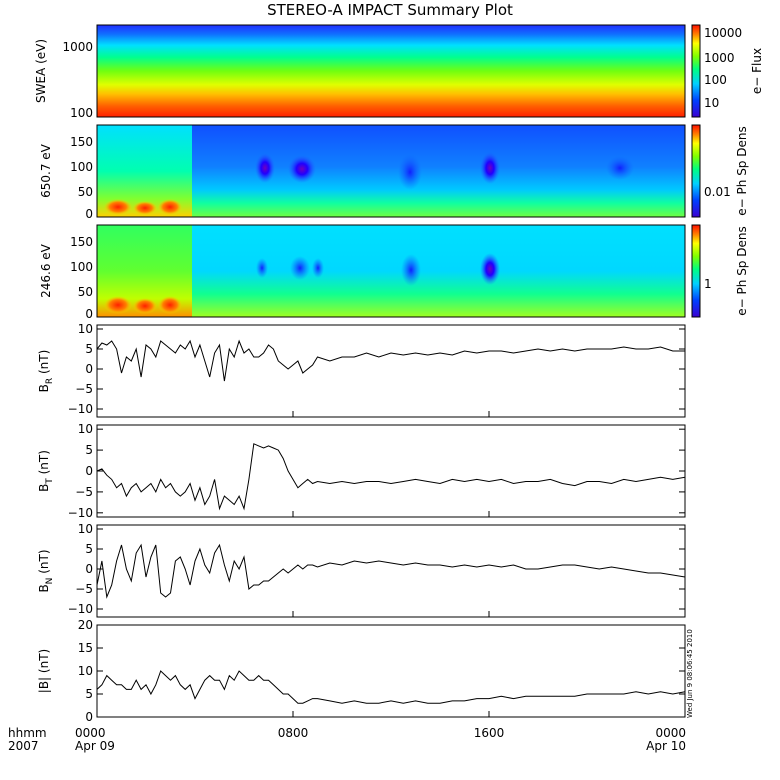 Image resolution: width=780 pixels, height=780 pixels. Describe the element at coordinates (708, 284) in the screenshot. I see `pad-246-cbar-tick: 1` at that location.